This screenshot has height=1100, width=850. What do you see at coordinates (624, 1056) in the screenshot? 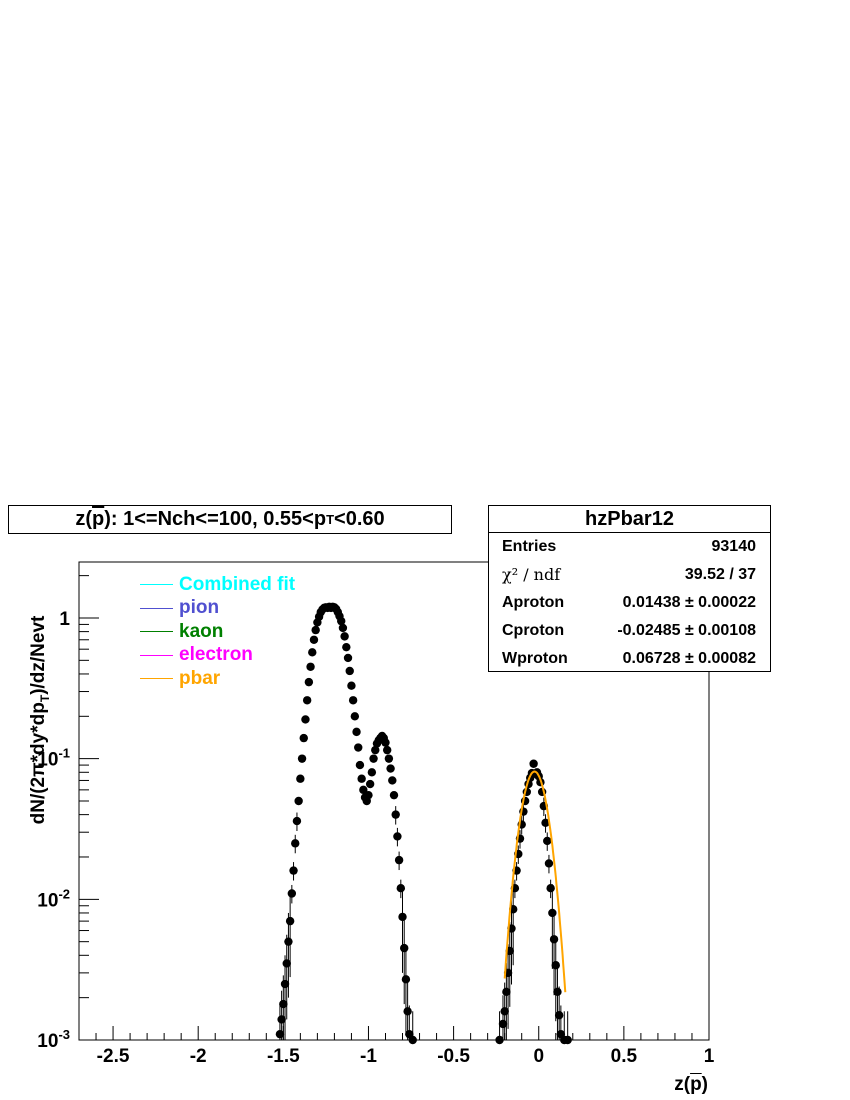
I see `x-tick-label: 0.5` at bounding box center [624, 1056].